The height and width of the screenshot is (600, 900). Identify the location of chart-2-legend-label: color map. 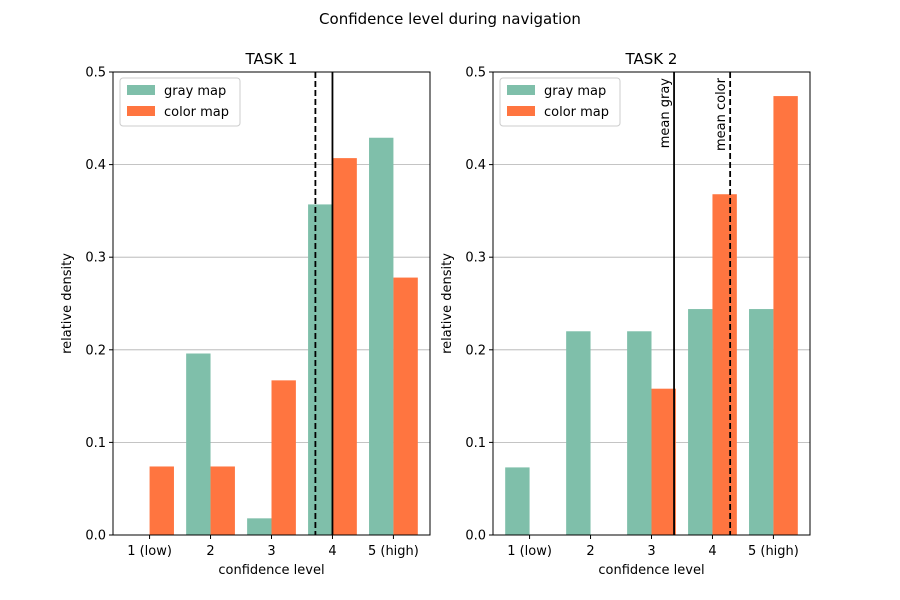
(576, 112).